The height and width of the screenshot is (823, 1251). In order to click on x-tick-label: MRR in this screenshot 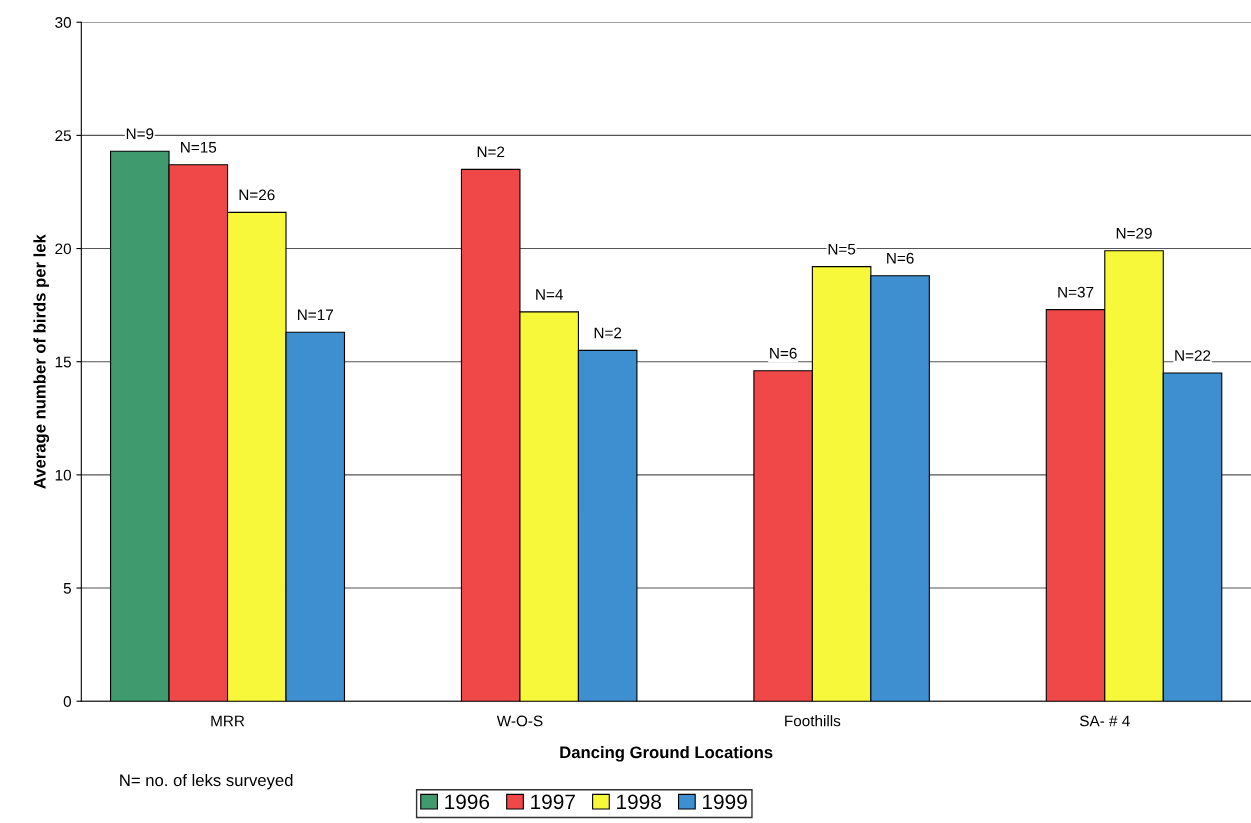, I will do `click(228, 721)`.